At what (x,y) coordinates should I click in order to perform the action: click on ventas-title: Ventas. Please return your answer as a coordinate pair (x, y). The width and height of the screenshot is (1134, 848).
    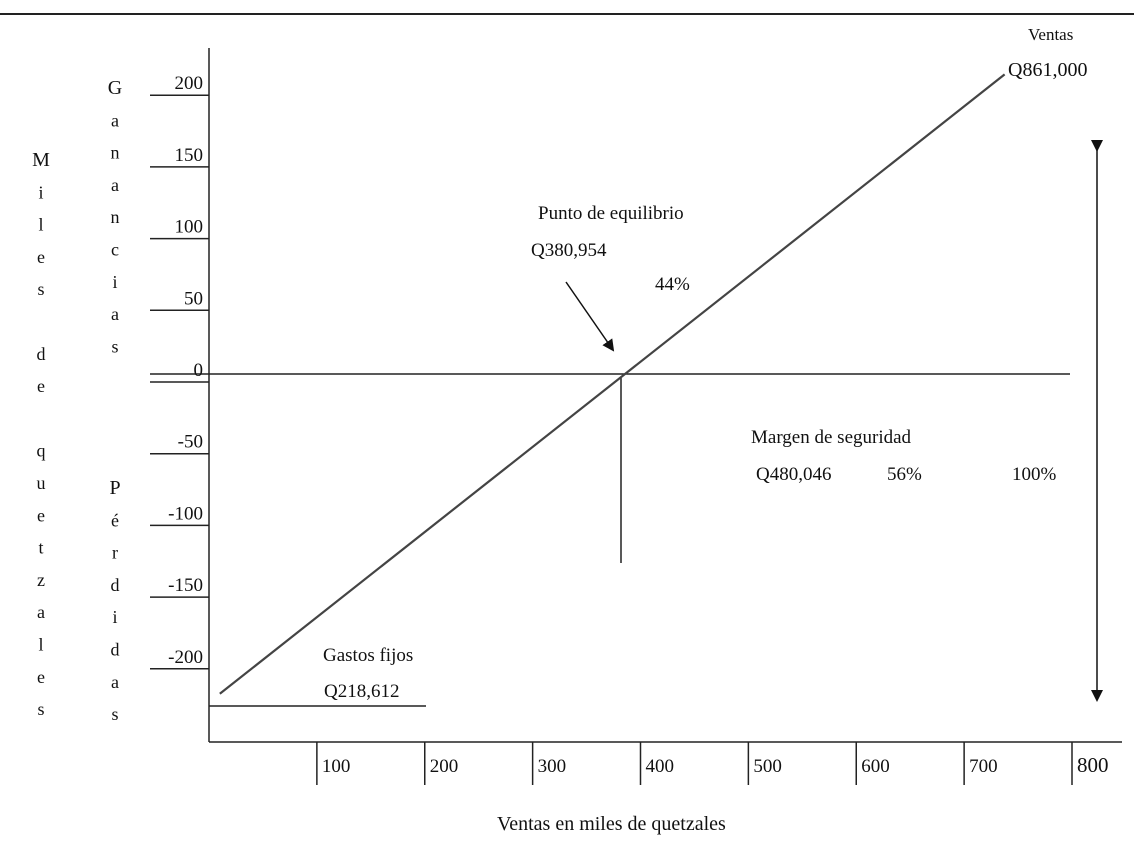
    Looking at the image, I should click on (1050, 34).